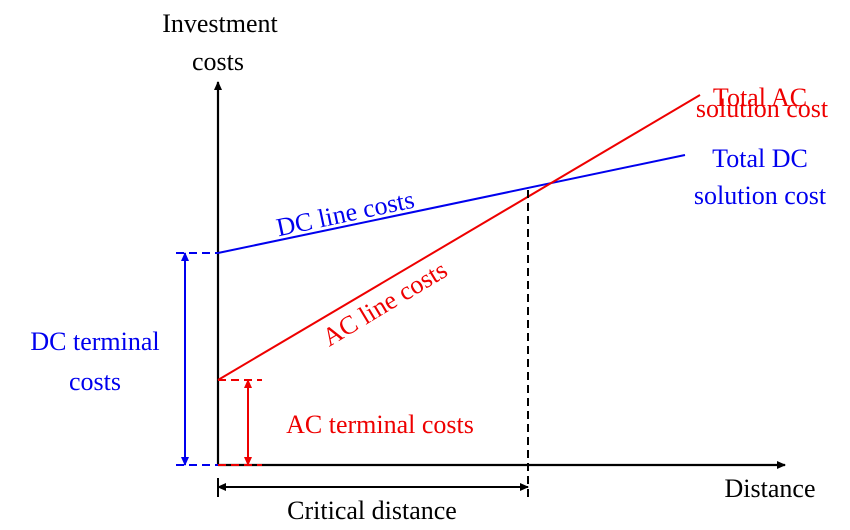  I want to click on total-ac-label: solution cost, so click(762, 108).